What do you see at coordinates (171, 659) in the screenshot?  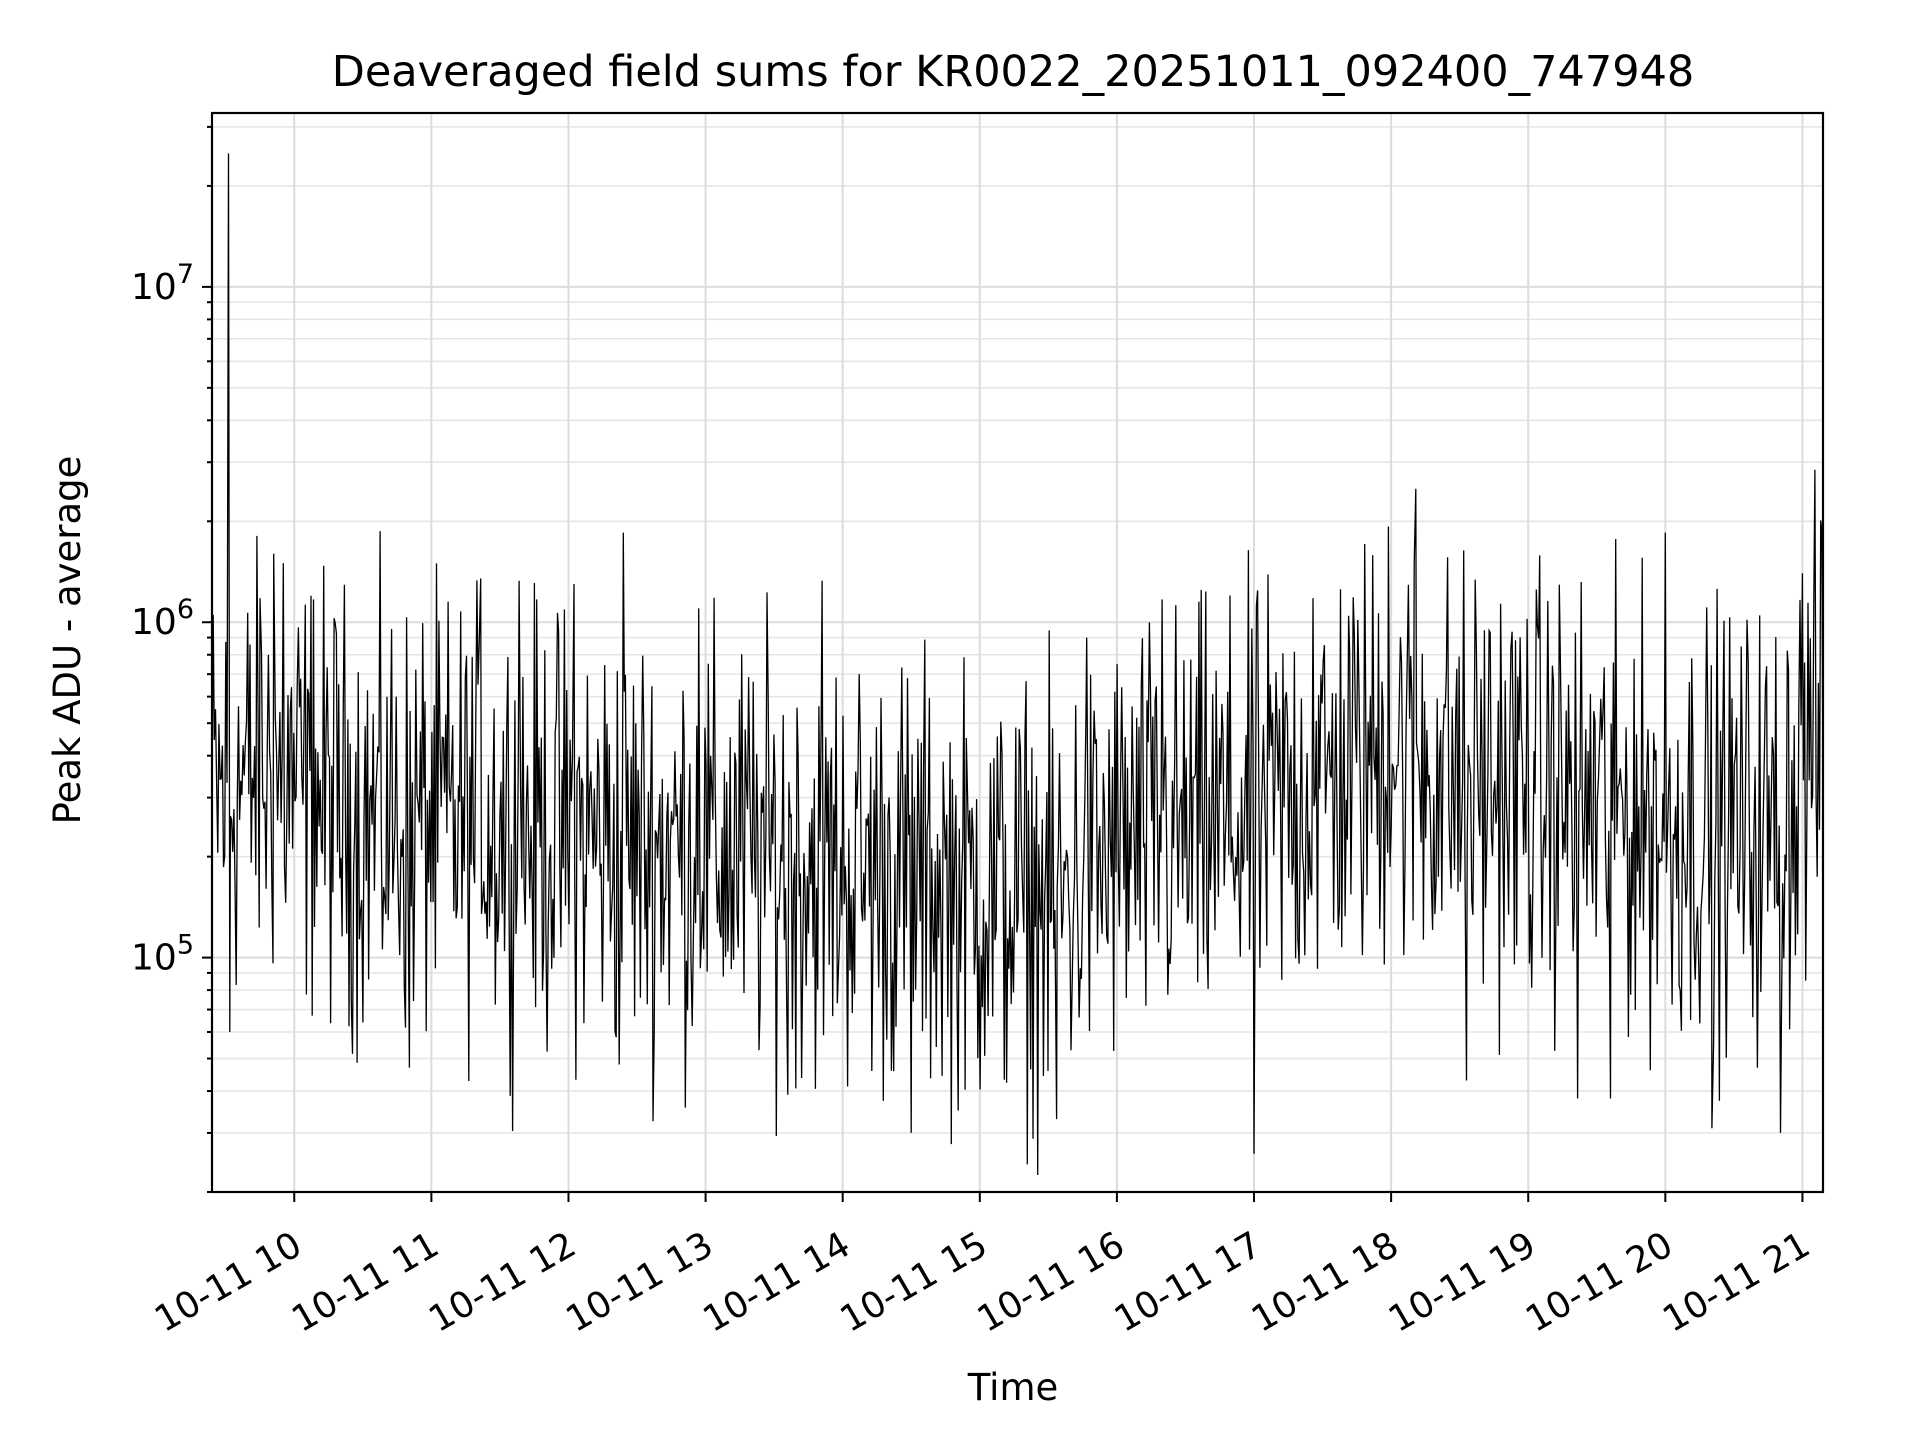 I see `y-axis: 10⁵ 10⁶ 10⁷` at bounding box center [171, 659].